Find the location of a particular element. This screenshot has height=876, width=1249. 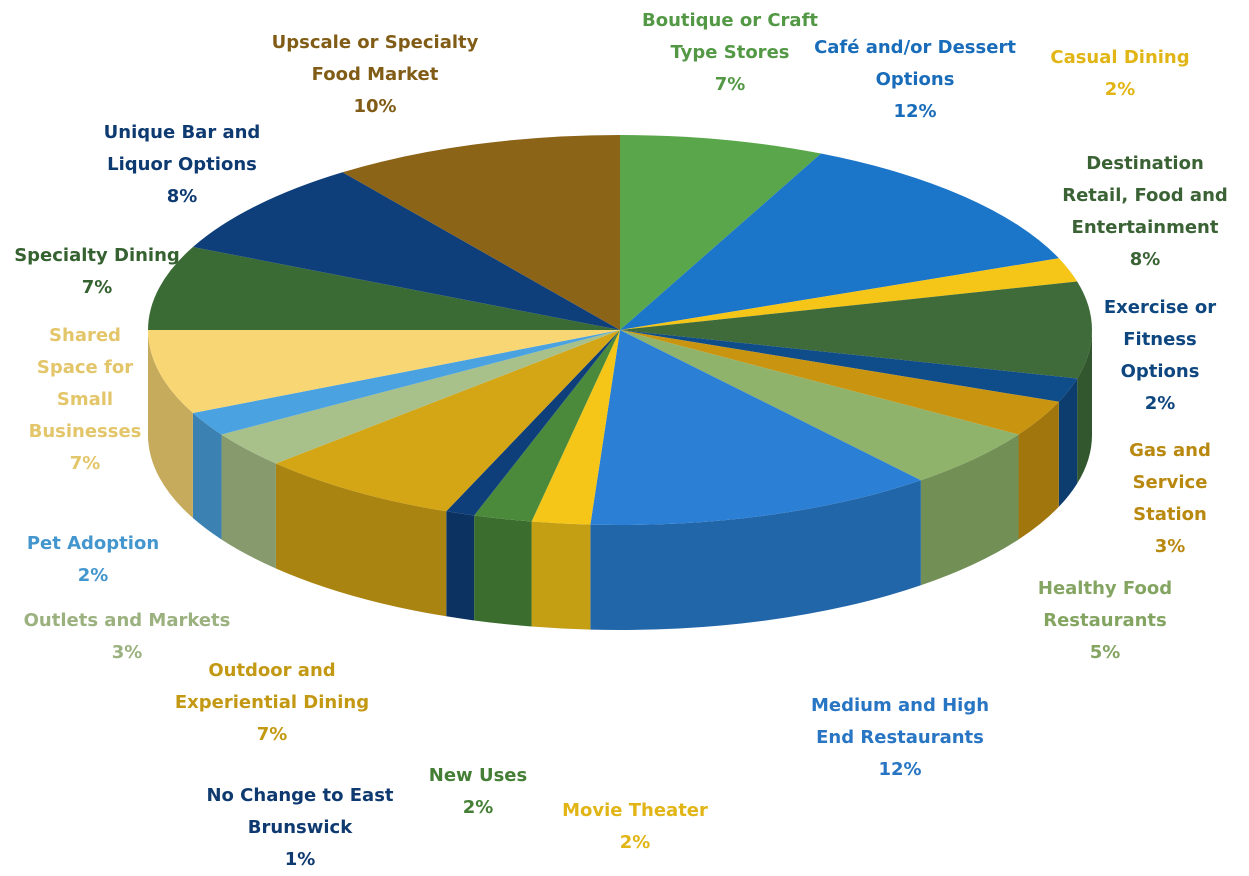

slice-label: Medium and High End Restaurants 12% is located at coordinates (900, 738).